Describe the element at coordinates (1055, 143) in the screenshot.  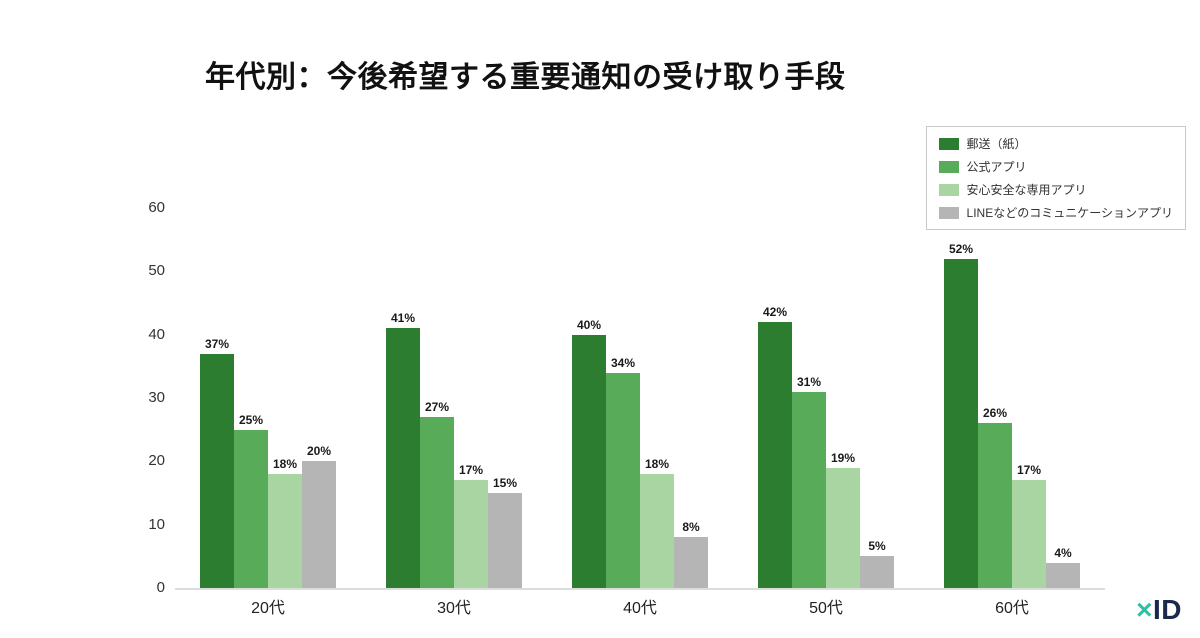
I see `legend-item: 郵送（紙）` at that location.